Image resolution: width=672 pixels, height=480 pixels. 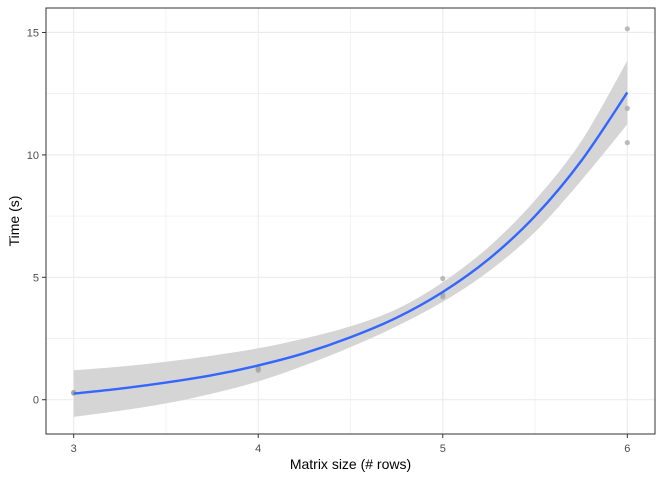 What do you see at coordinates (443, 449) in the screenshot?
I see `x-tick-label: 5` at bounding box center [443, 449].